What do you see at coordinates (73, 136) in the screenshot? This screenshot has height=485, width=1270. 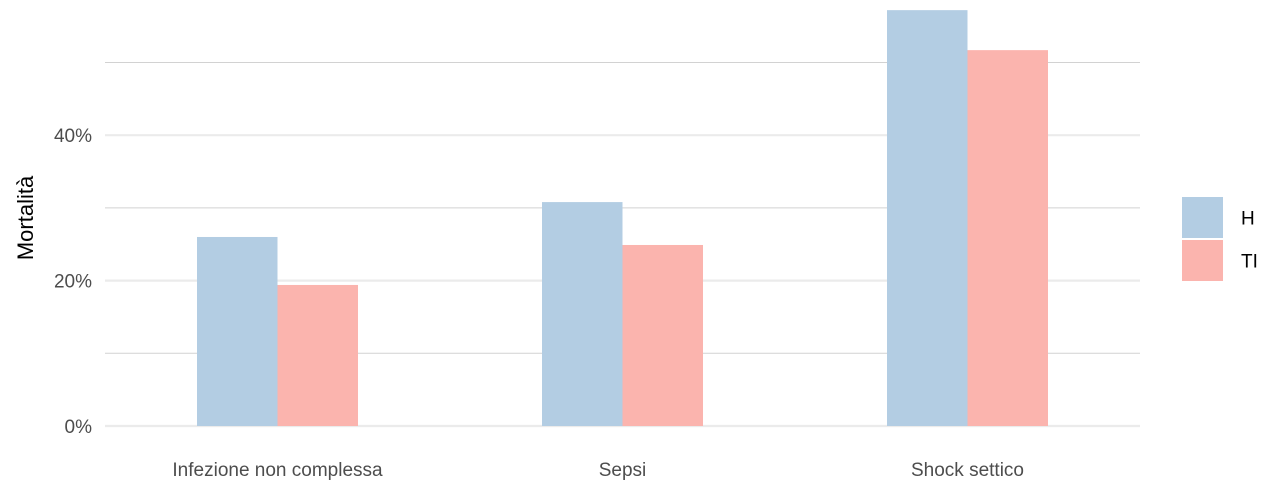 I see `y-tick-label: 40%` at bounding box center [73, 136].